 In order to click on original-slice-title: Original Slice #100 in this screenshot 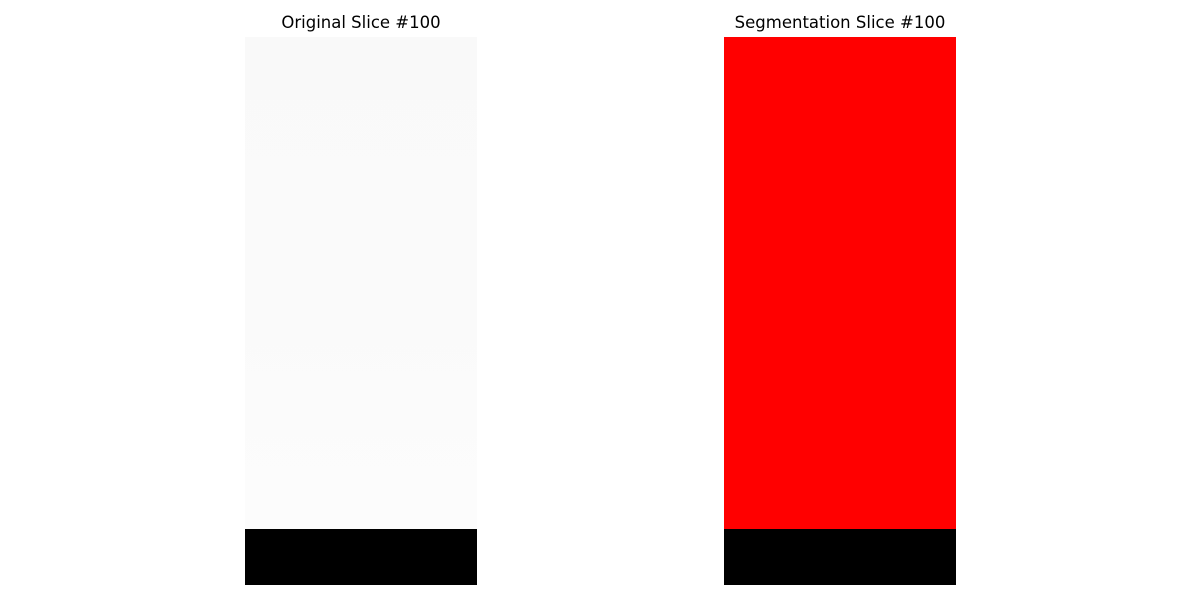, I will do `click(361, 22)`.